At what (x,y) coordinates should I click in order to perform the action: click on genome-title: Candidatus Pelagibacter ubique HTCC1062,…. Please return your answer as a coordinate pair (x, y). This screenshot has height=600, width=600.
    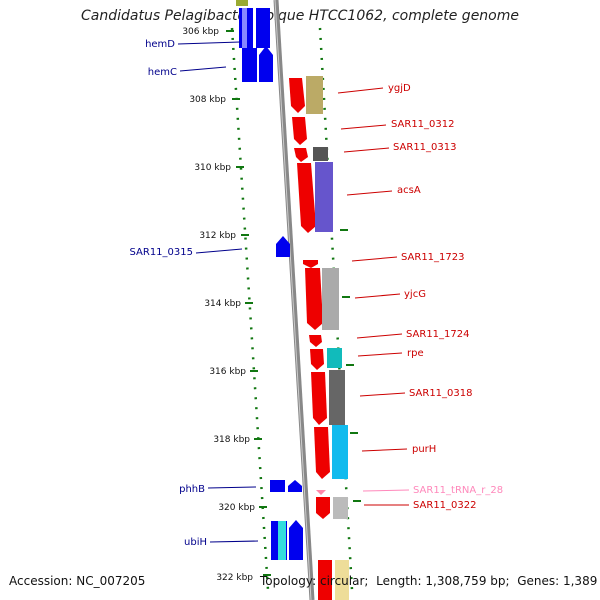
    Looking at the image, I should click on (299, 16).